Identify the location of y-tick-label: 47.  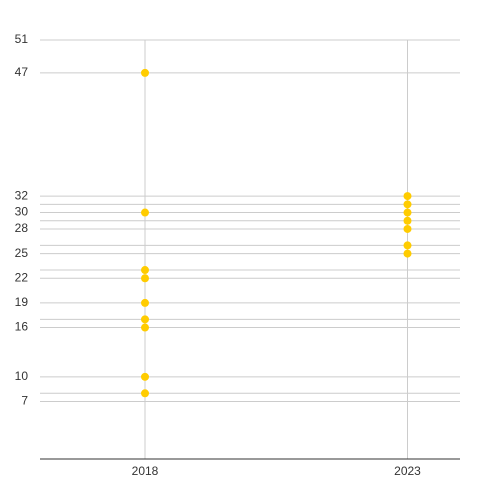
(22, 72).